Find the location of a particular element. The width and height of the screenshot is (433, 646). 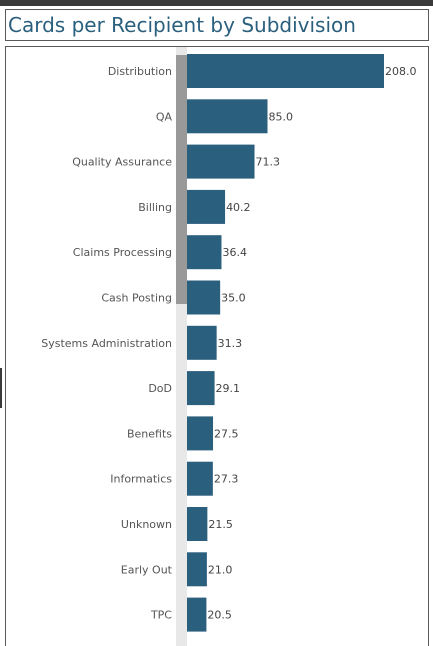

chart-title: Cards per Recipient by Subdivision is located at coordinates (182, 25).